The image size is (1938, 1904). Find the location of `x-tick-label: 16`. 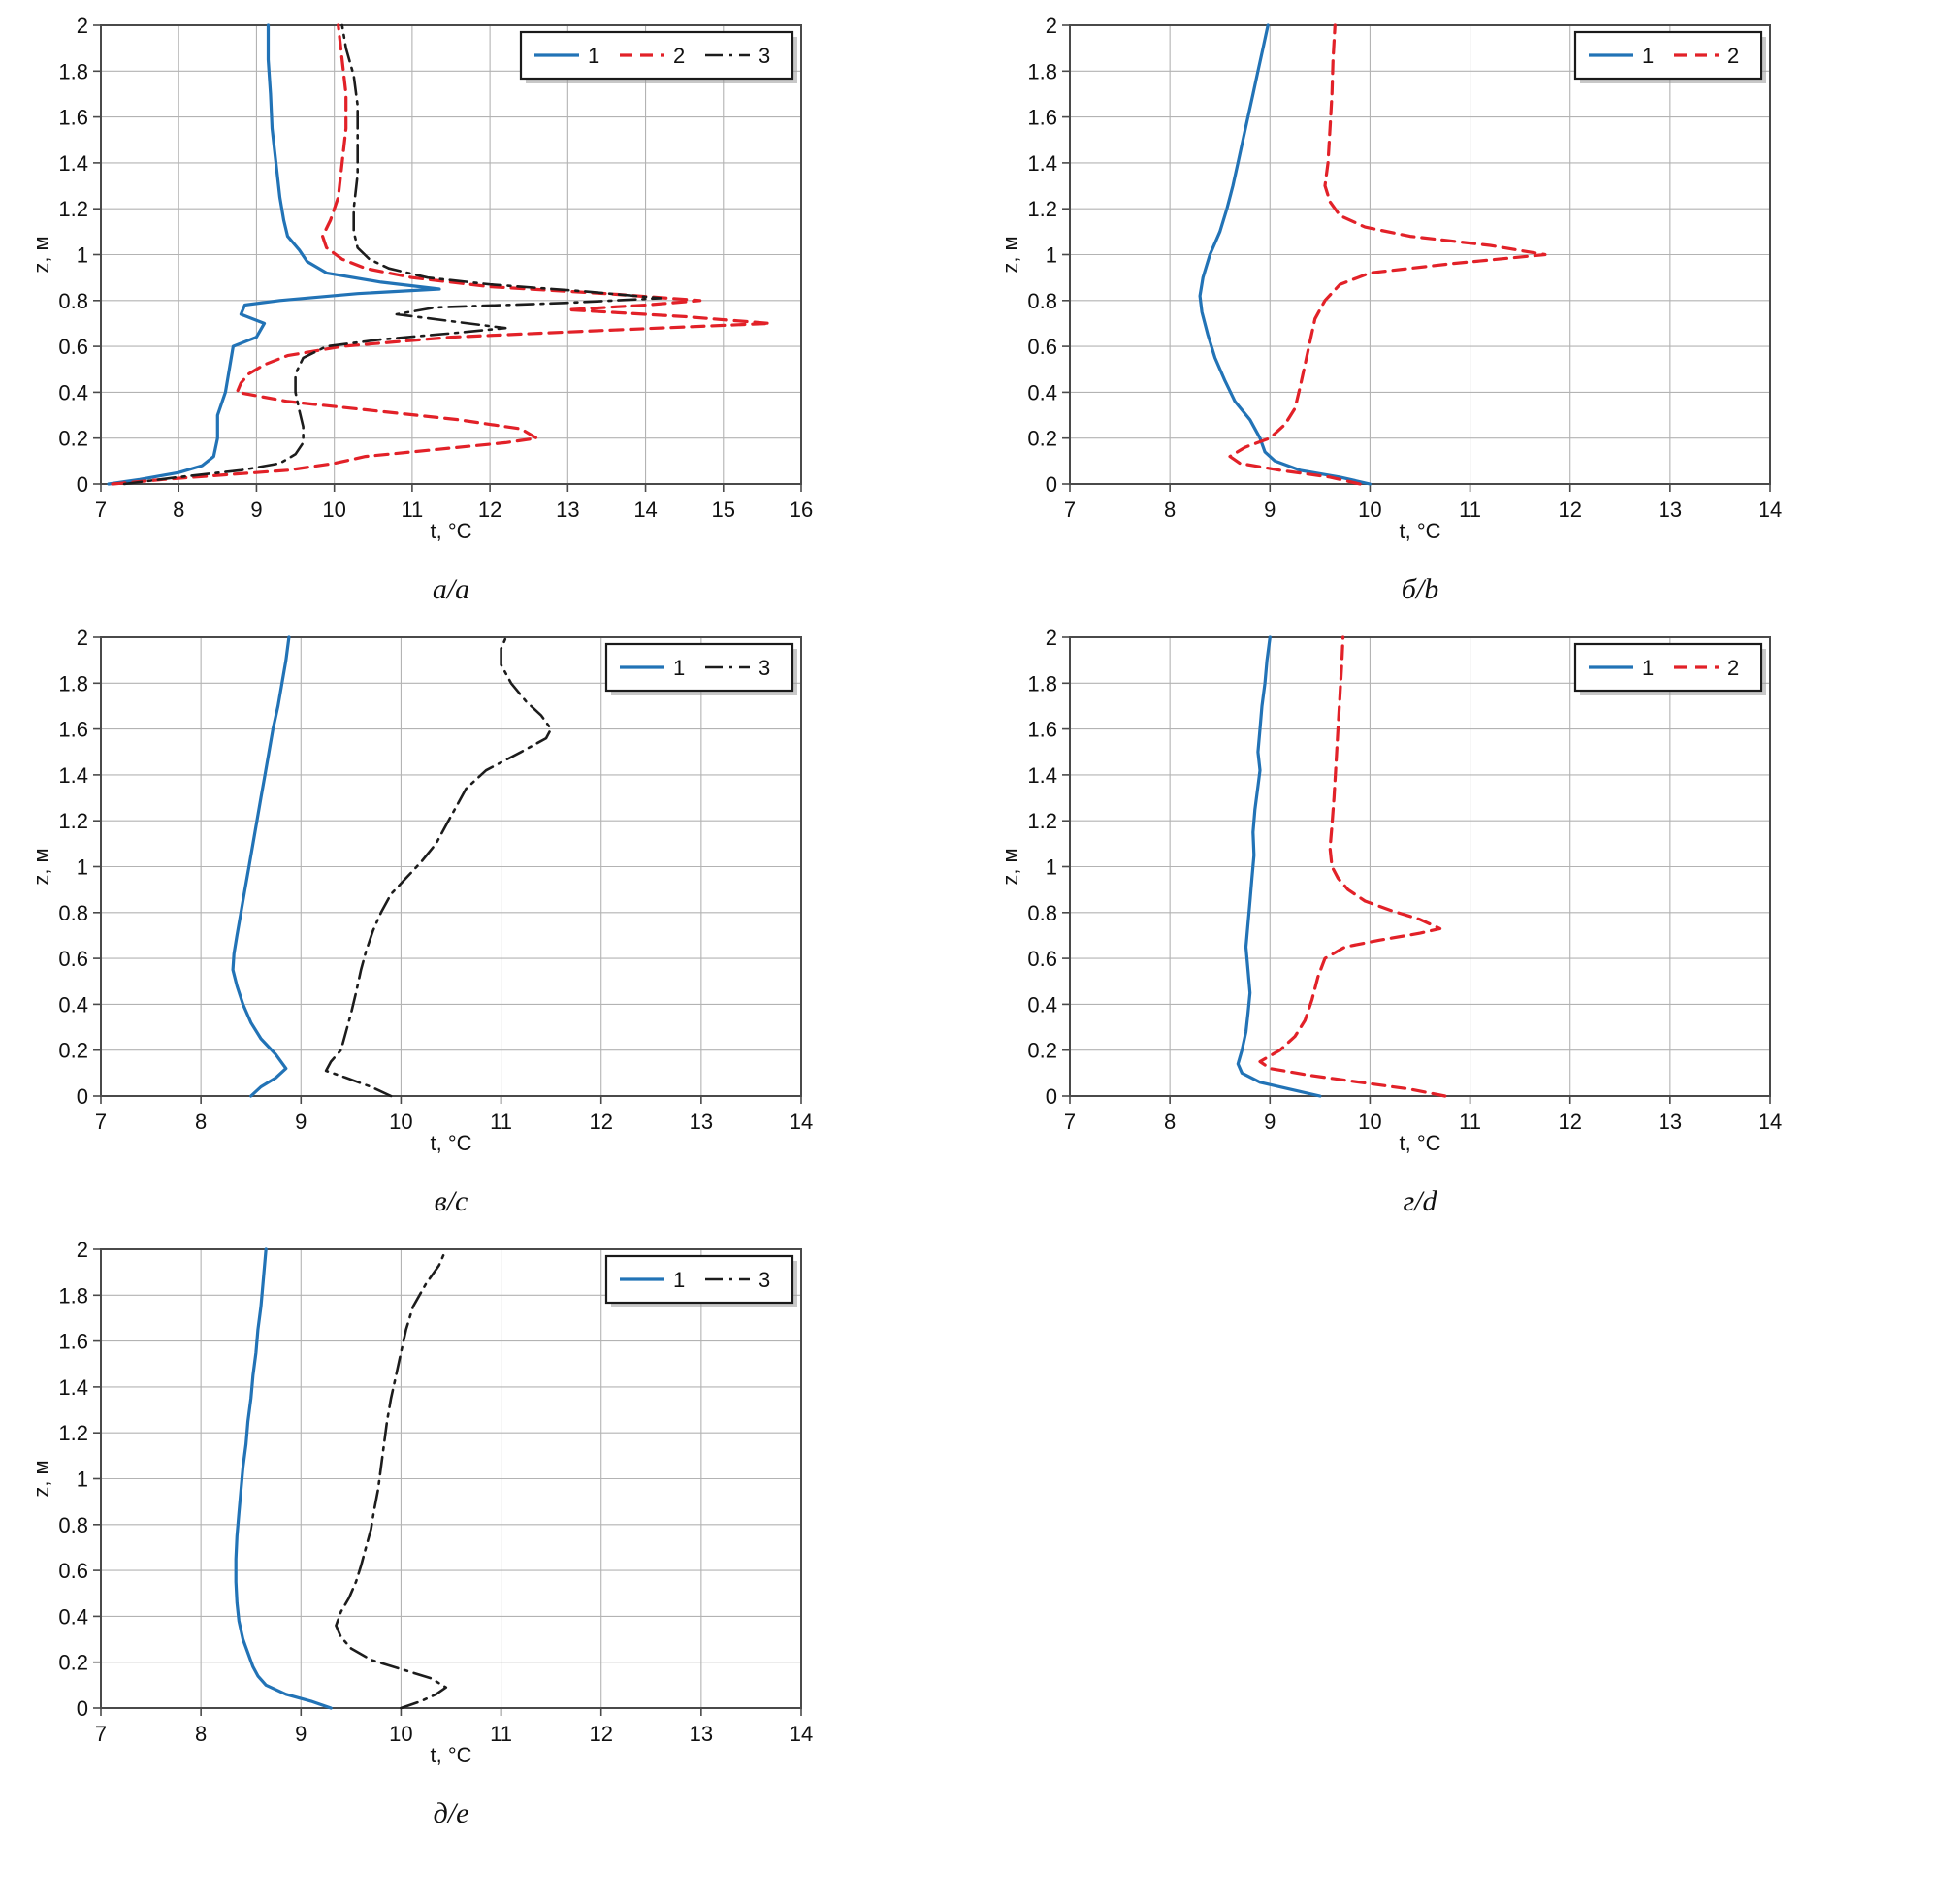

x-tick-label: 16 is located at coordinates (801, 510).